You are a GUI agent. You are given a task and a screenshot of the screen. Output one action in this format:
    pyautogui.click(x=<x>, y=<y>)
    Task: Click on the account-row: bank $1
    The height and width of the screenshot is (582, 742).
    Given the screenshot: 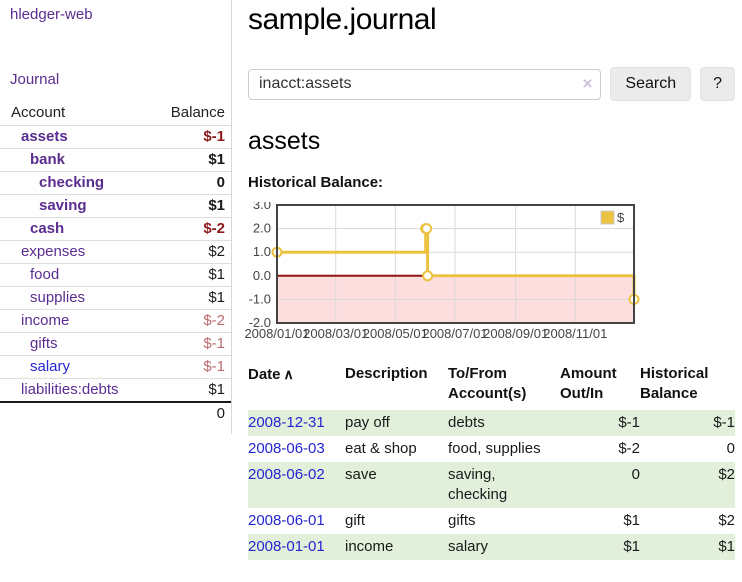 What is the action you would take?
    pyautogui.click(x=115, y=159)
    